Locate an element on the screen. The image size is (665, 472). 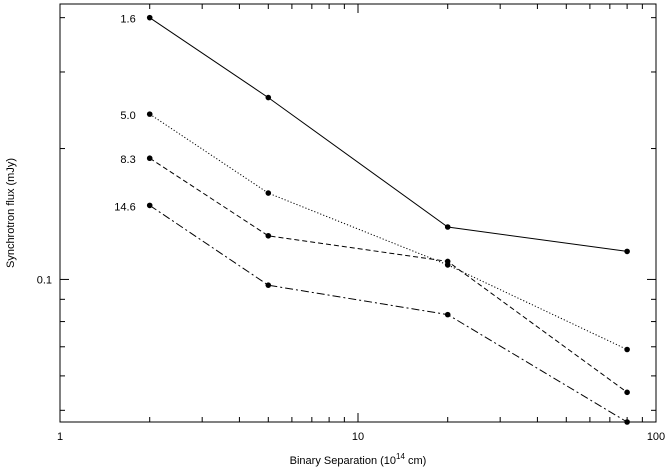
series-label: 14.6 is located at coordinates (124, 207).